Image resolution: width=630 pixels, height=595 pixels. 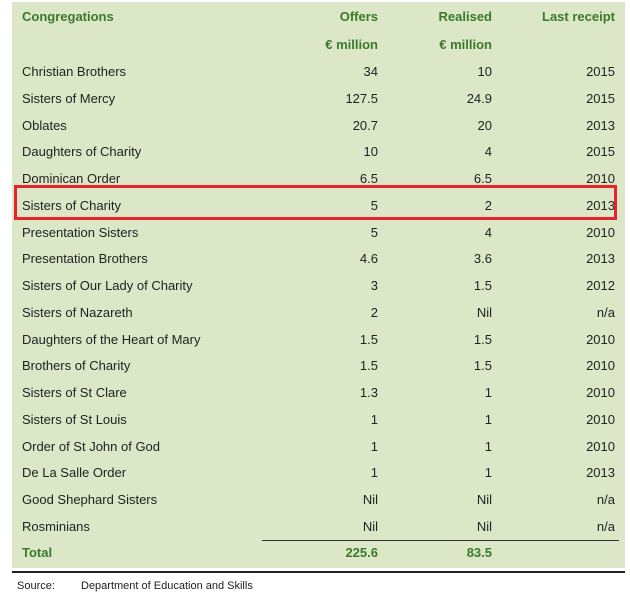 I want to click on header-offers: Offers, so click(x=358, y=16).